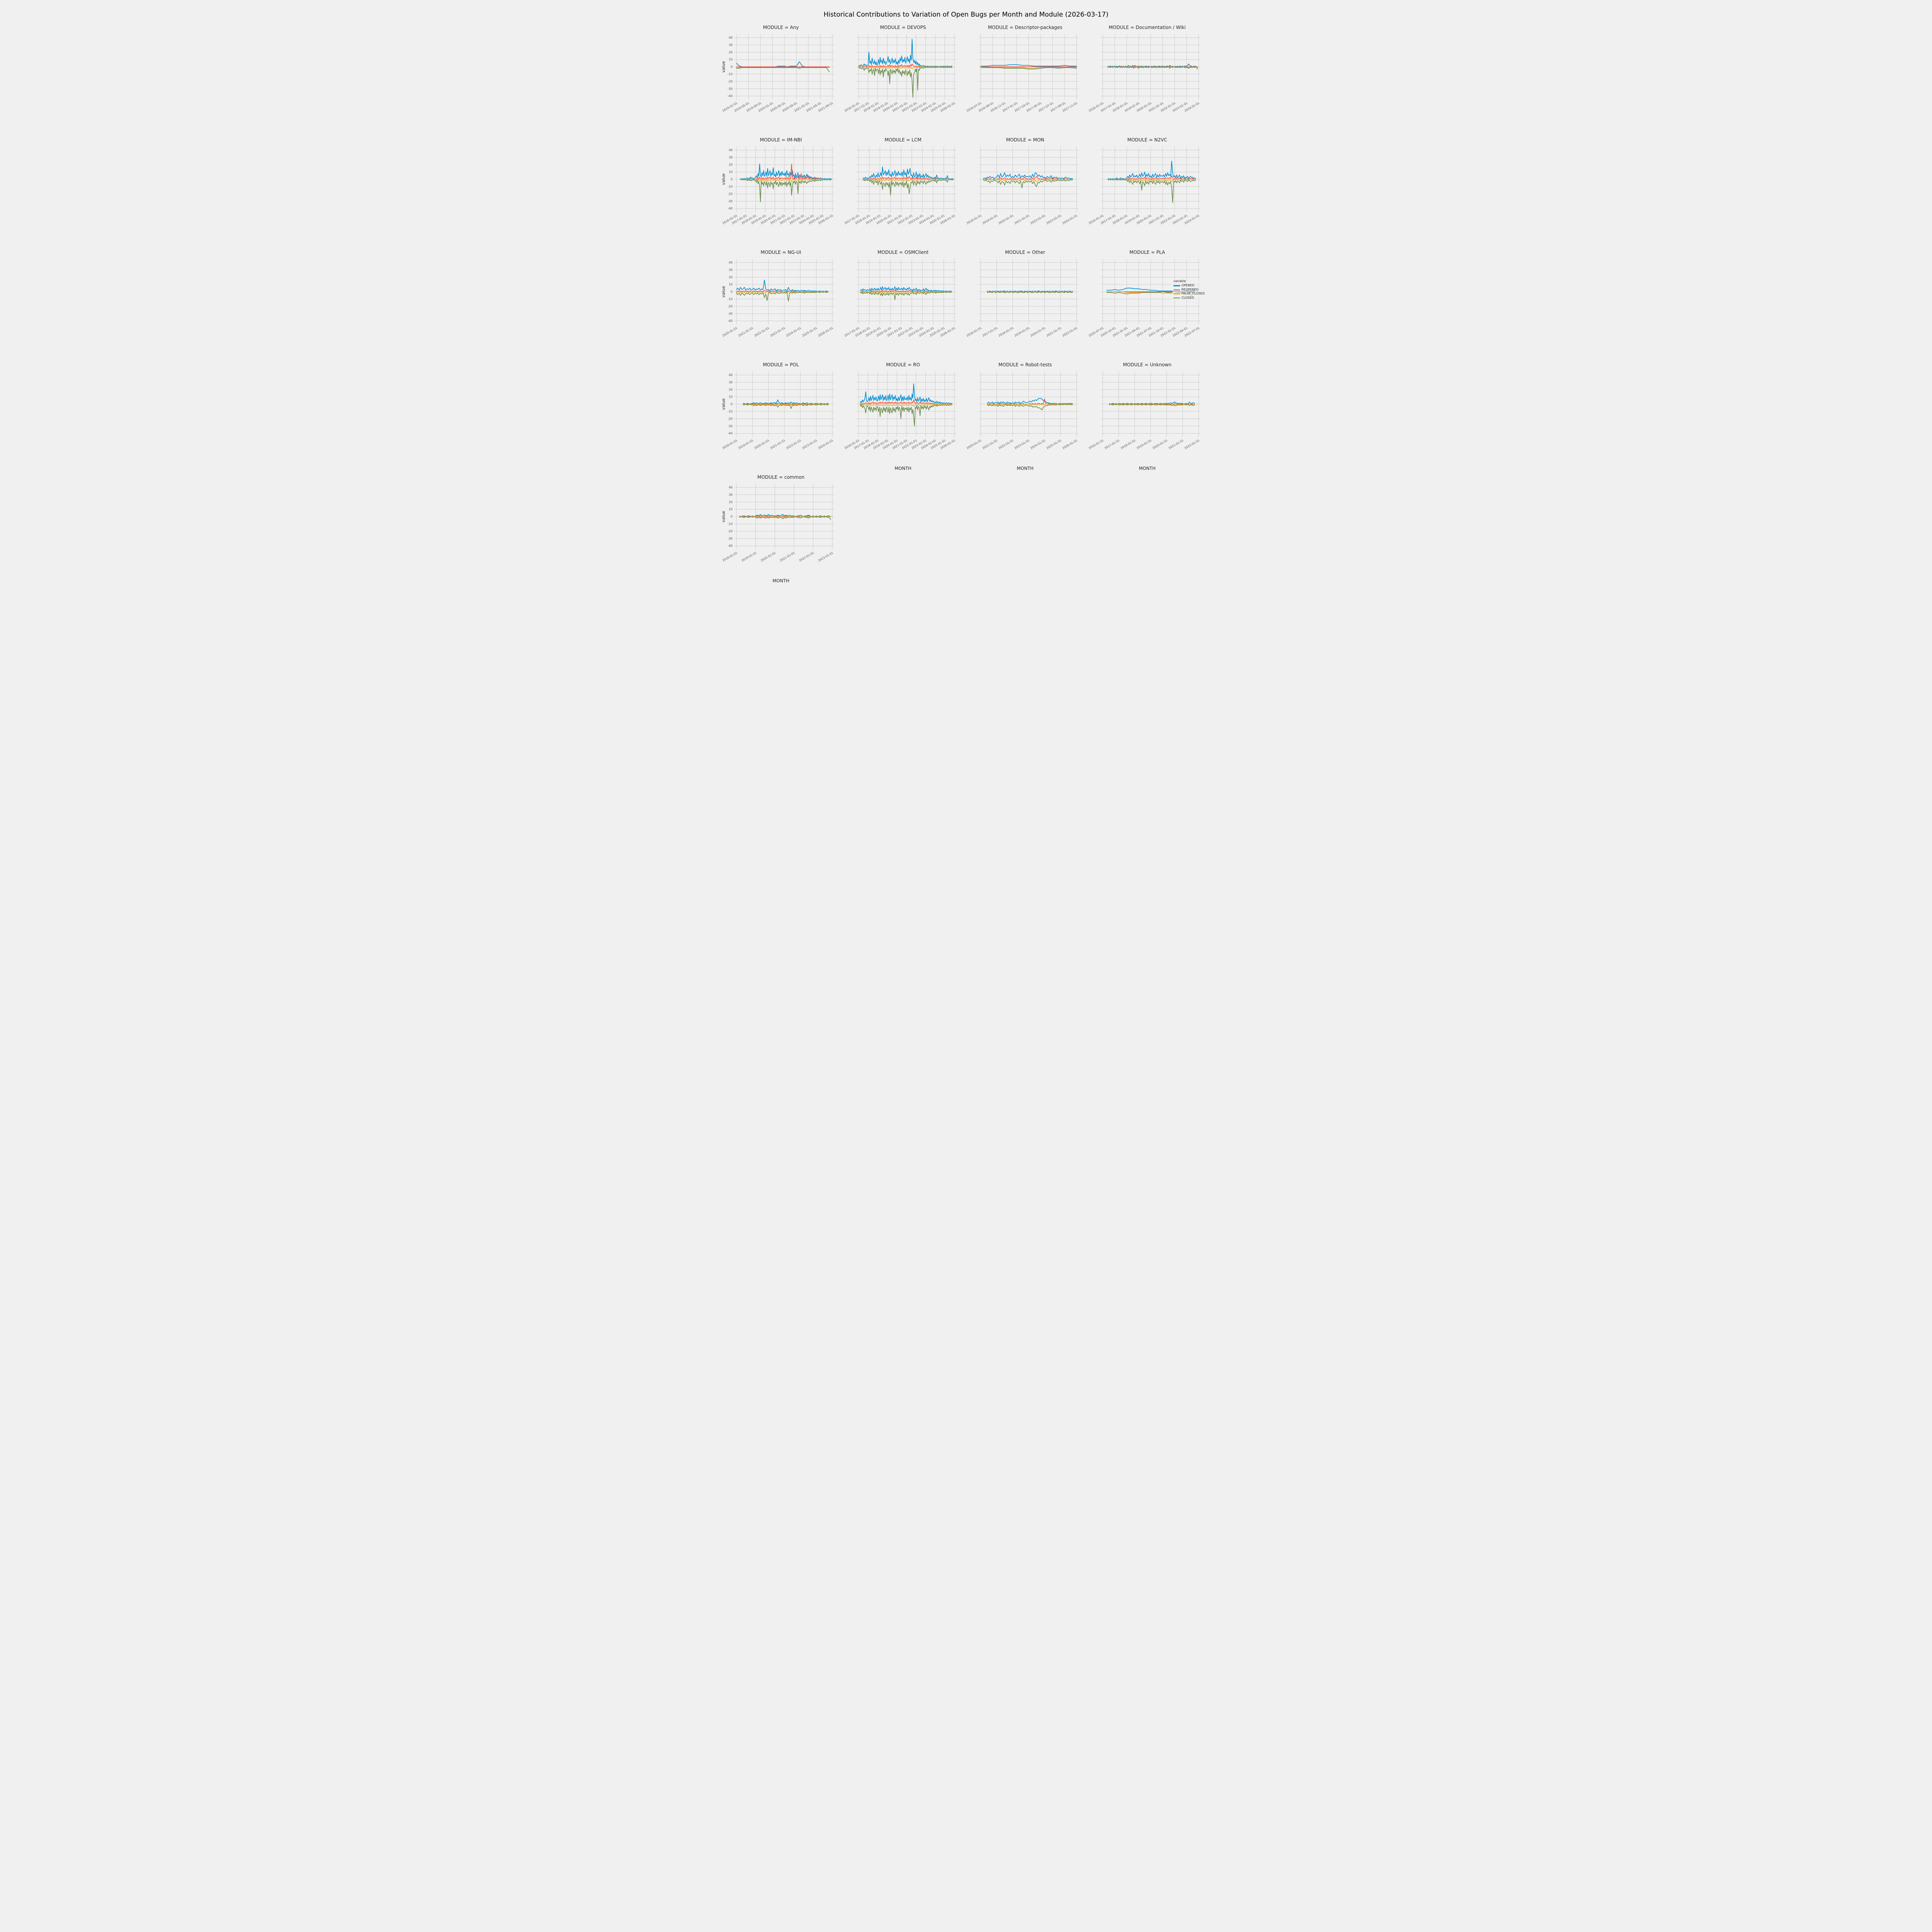 This screenshot has width=1932, height=1932. Describe the element at coordinates (903, 27) in the screenshot. I see `facet-title: MODULE = DEVOPS` at that location.